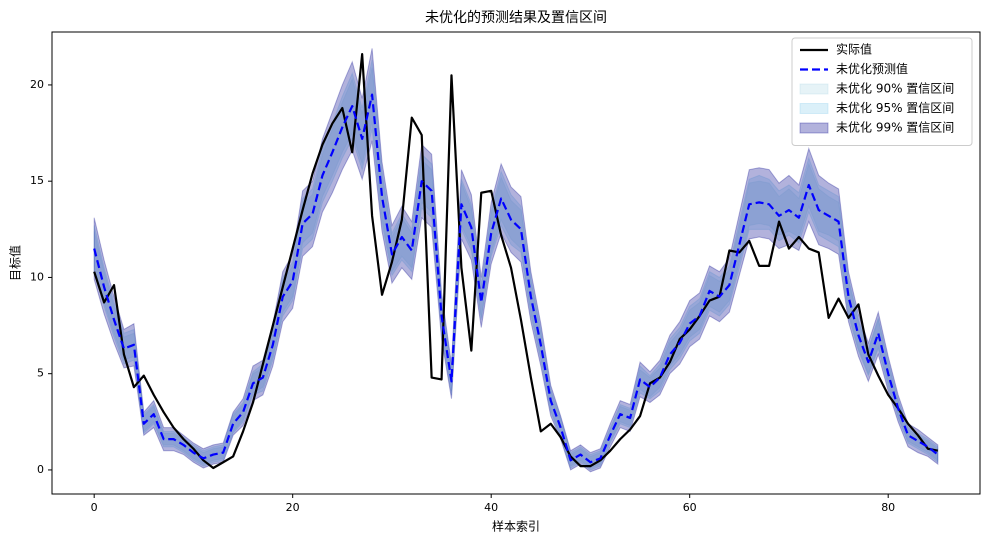  Describe the element at coordinates (888, 507) in the screenshot. I see `x-tick-label: 80` at that location.